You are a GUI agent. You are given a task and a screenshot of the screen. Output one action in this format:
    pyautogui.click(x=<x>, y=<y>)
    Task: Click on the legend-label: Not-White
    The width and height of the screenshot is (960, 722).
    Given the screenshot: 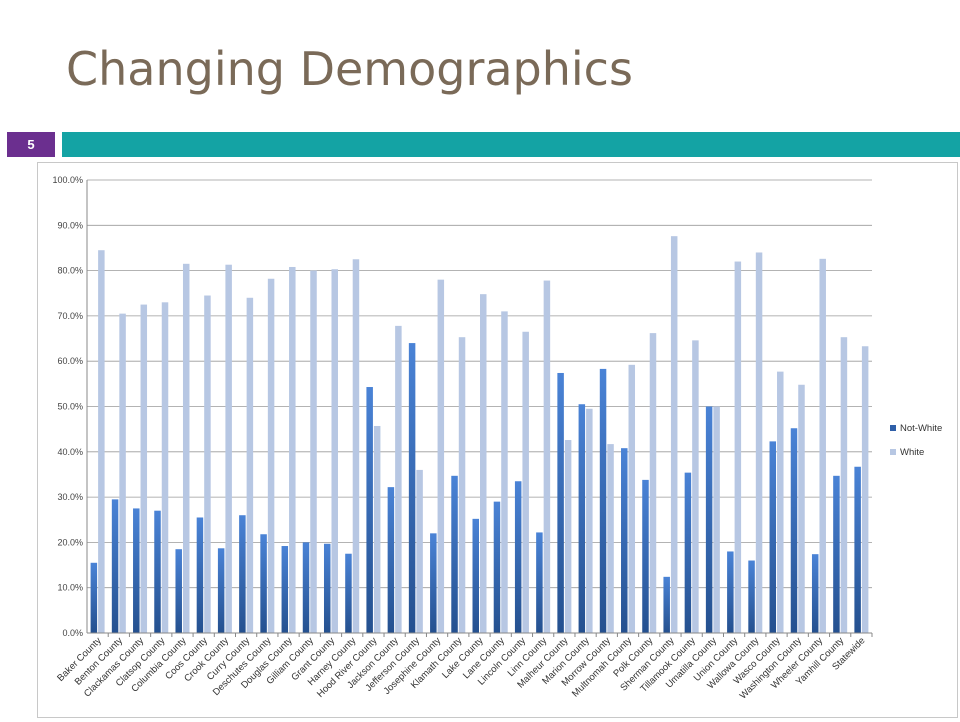 What is the action you would take?
    pyautogui.click(x=921, y=428)
    